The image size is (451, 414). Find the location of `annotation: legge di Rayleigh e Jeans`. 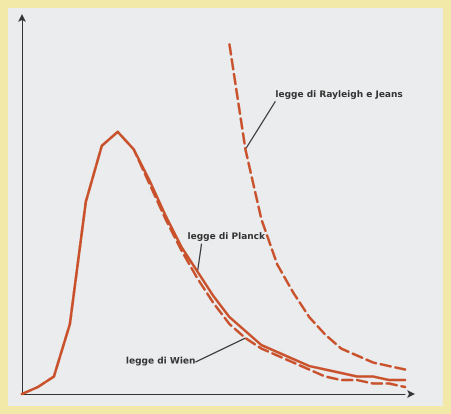

annotation: legge di Rayleigh e Jeans is located at coordinates (339, 95).